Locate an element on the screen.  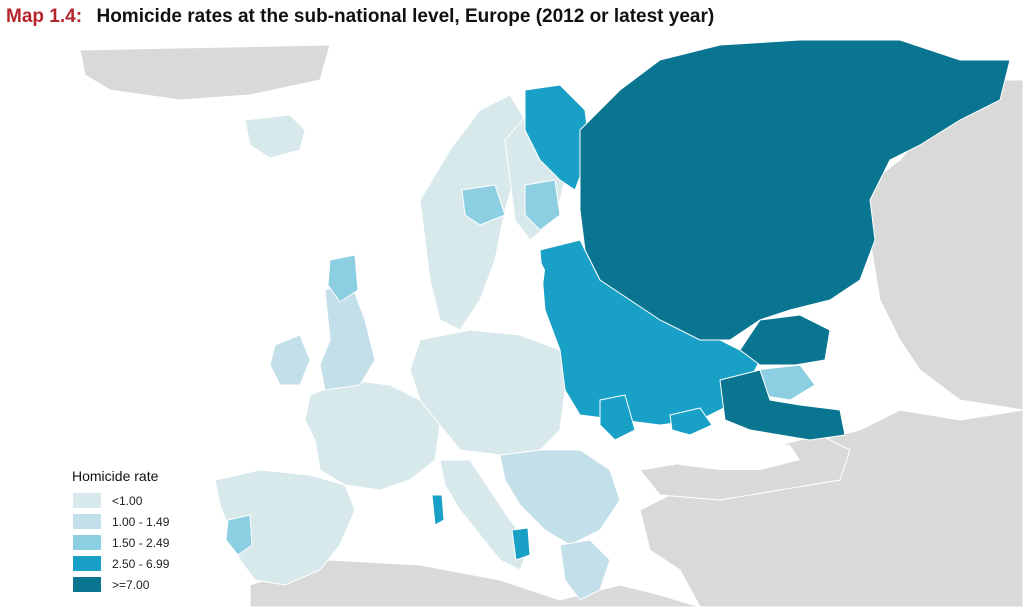
great-britain-region is located at coordinates (347, 335).